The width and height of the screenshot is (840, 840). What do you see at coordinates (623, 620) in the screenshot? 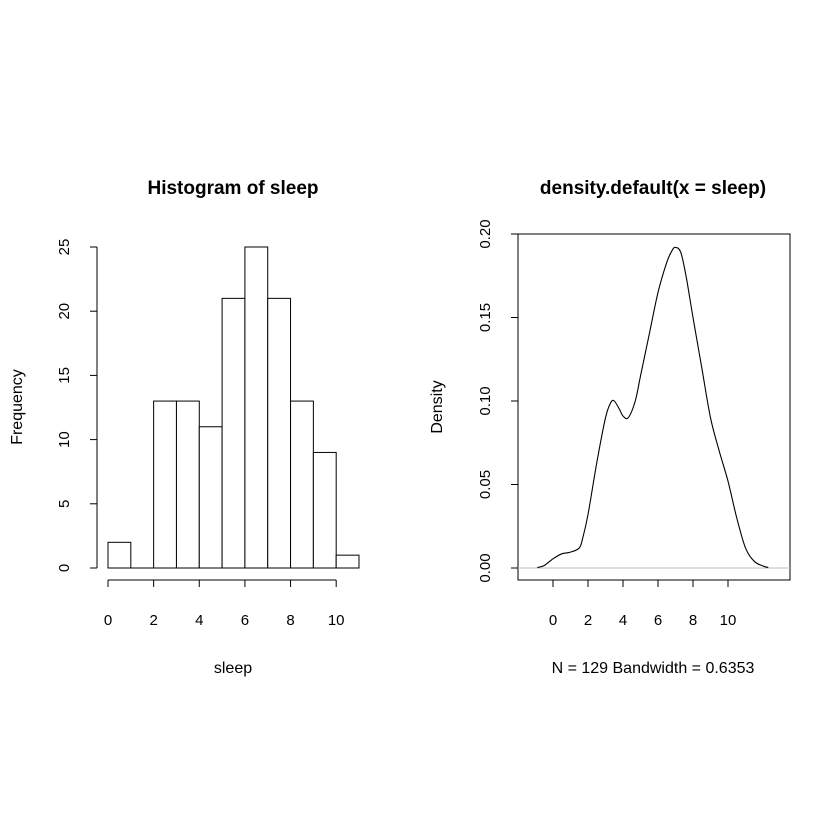
I see `density-x-tick-label: 4` at bounding box center [623, 620].